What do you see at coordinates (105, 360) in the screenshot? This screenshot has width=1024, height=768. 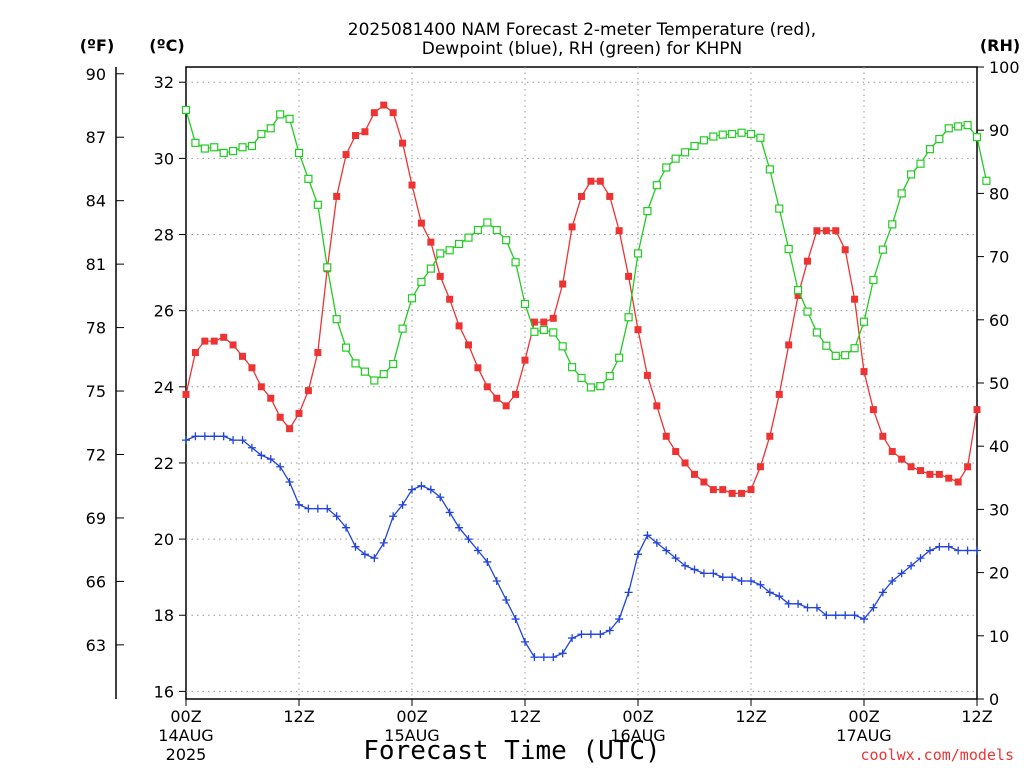 I see `fahrenheit-ticks: 63 66 69 72 75 78 81 84 87 90` at bounding box center [105, 360].